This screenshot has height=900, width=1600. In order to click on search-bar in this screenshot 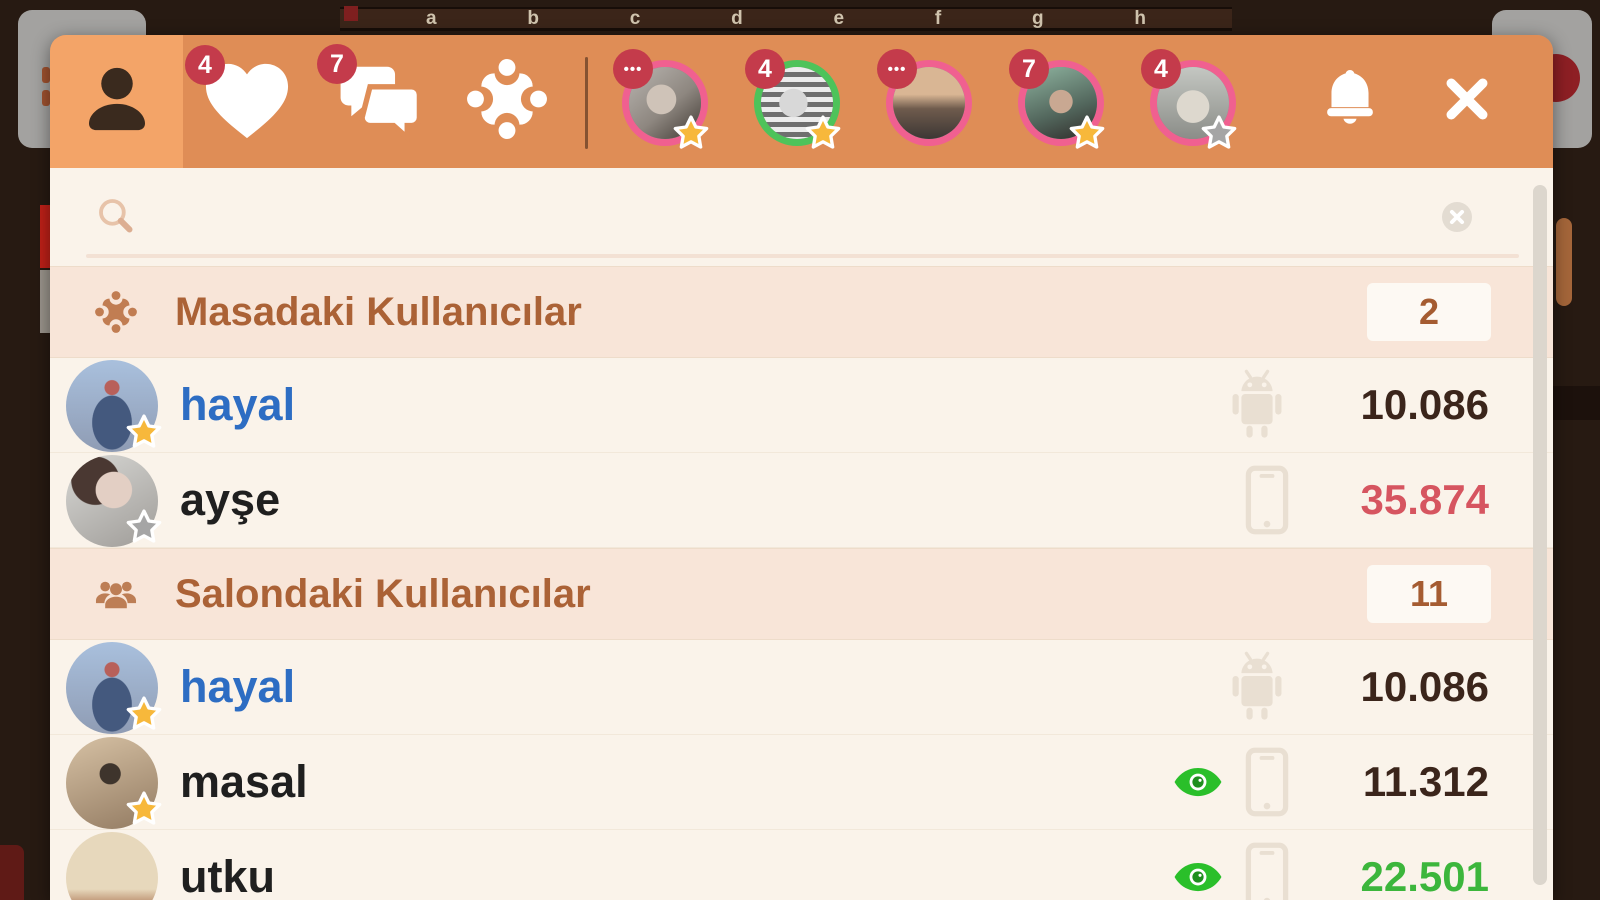, I will do `click(801, 217)`.